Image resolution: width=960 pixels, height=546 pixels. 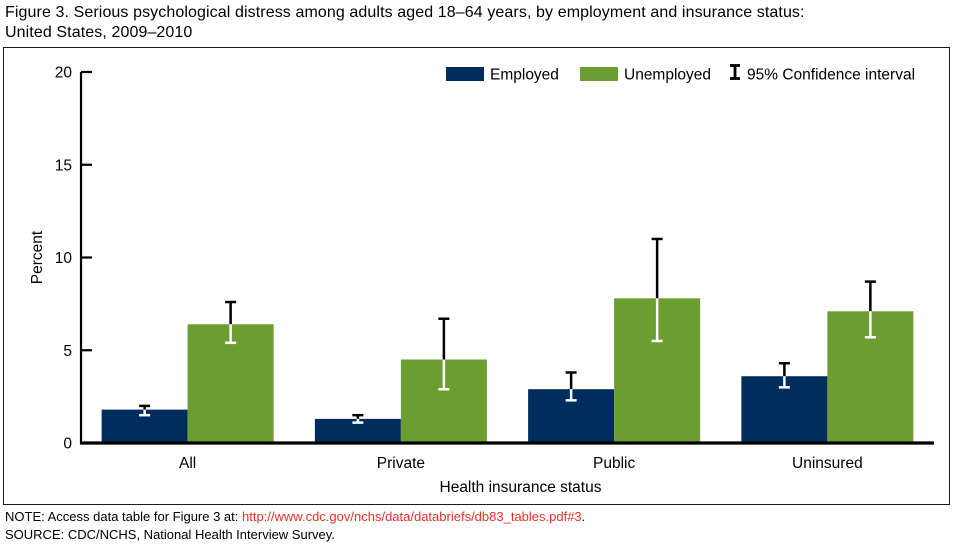 What do you see at coordinates (64, 258) in the screenshot?
I see `y-tick-label-10: 10` at bounding box center [64, 258].